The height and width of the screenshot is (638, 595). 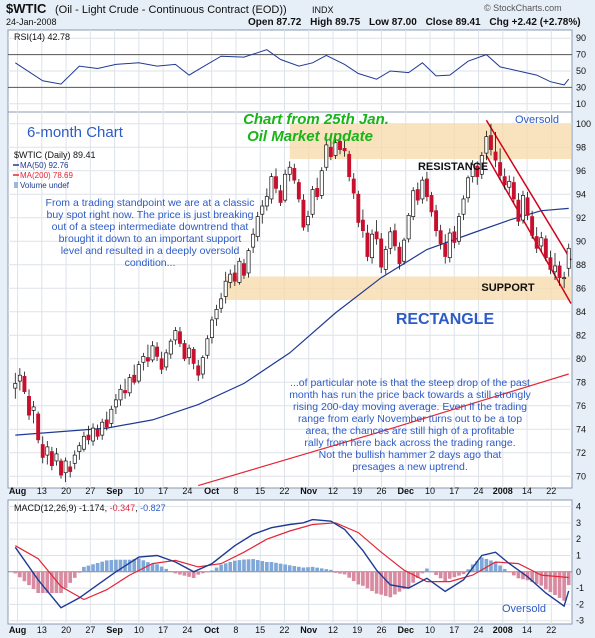 What do you see at coordinates (581, 194) in the screenshot?
I see `price-tick-label: 94` at bounding box center [581, 194].